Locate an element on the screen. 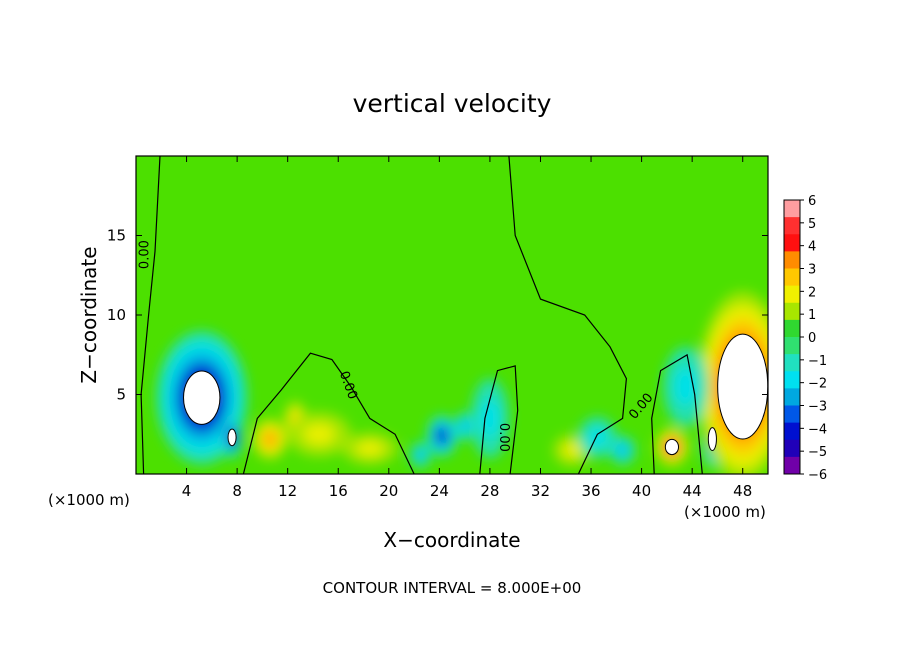  x-tick-label: 32 is located at coordinates (540, 491).